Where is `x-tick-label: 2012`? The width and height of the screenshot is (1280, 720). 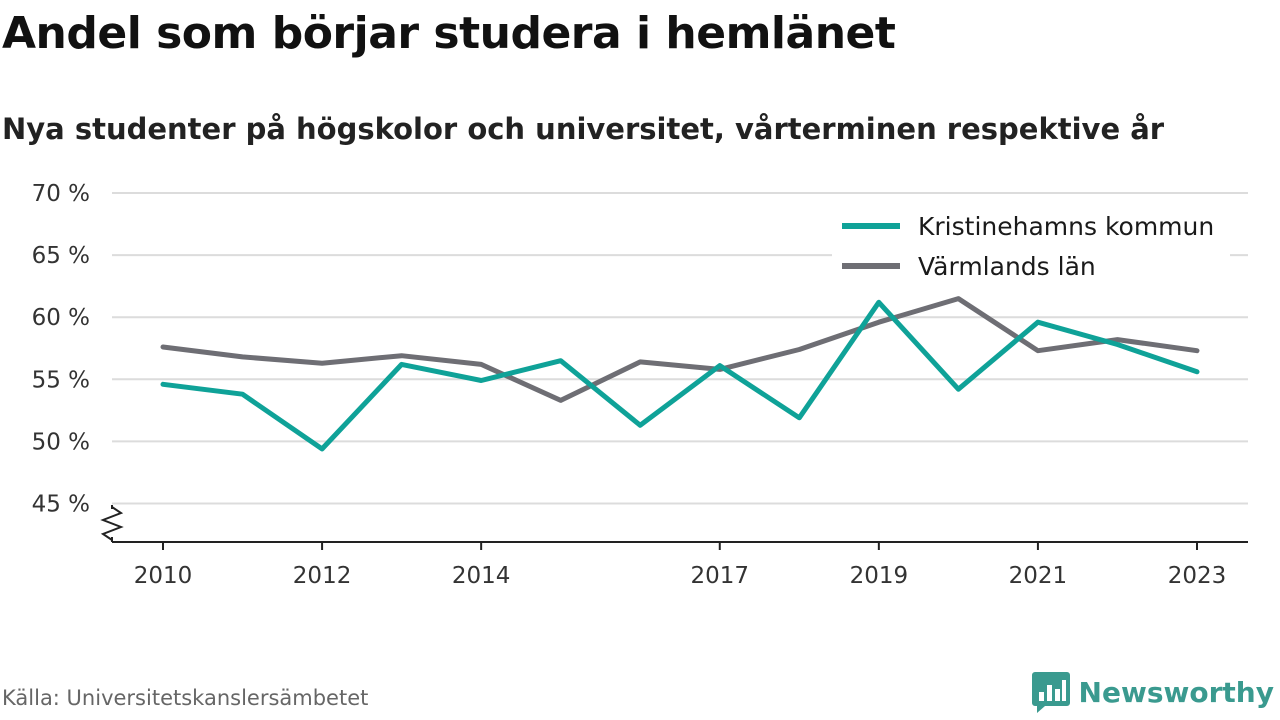 x-tick-label: 2012 is located at coordinates (322, 576).